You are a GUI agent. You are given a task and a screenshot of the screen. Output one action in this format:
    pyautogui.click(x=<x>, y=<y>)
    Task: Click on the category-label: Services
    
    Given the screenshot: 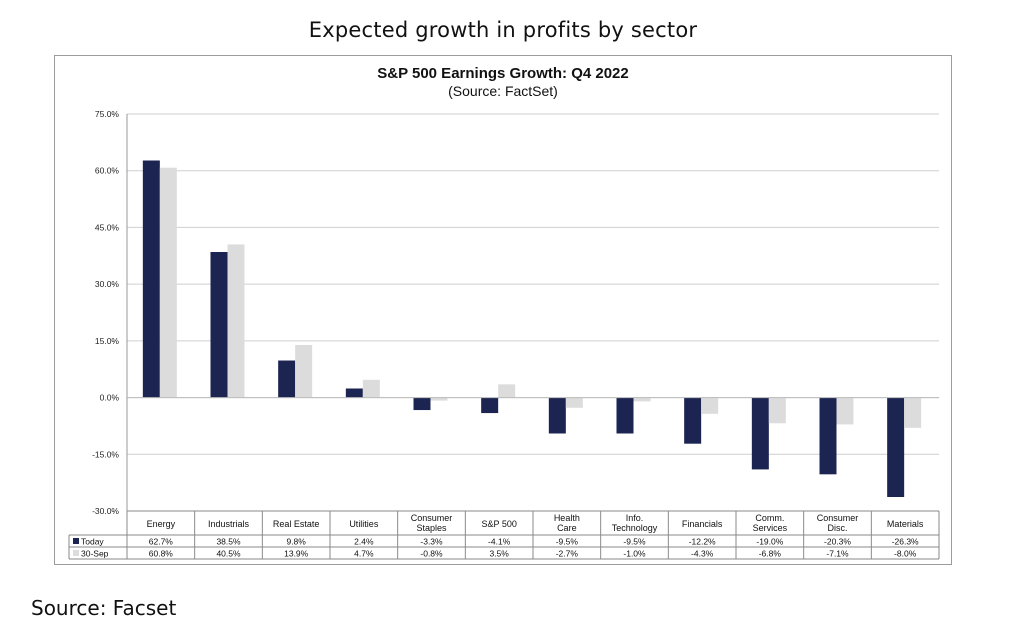 What is the action you would take?
    pyautogui.click(x=770, y=528)
    